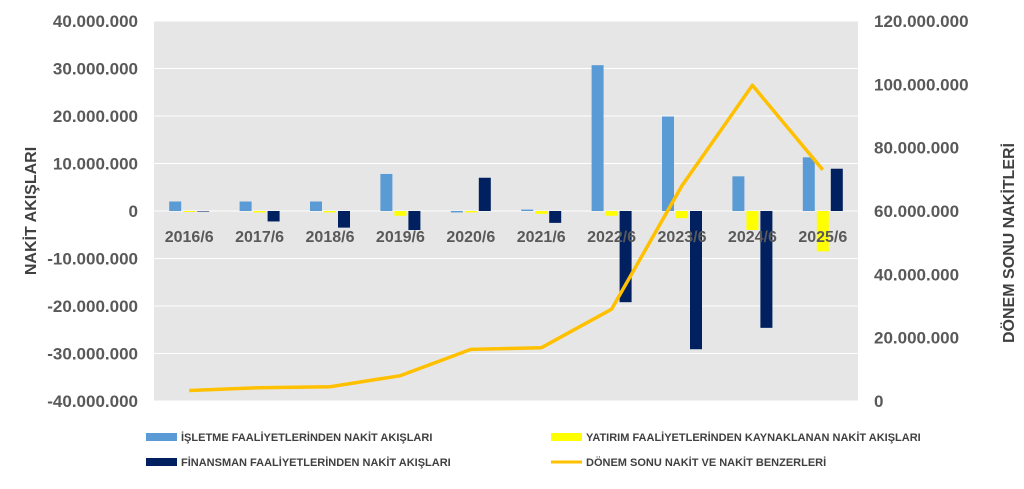 This screenshot has height=489, width=1024. What do you see at coordinates (916, 338) in the screenshot?
I see `y2-tick-label: 20.000.000` at bounding box center [916, 338].